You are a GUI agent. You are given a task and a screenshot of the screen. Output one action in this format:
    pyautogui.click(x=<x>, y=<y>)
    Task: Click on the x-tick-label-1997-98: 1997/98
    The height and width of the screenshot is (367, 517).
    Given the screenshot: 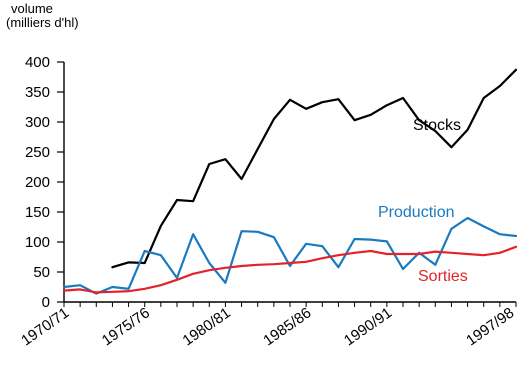 What is the action you would take?
    pyautogui.click(x=490, y=326)
    